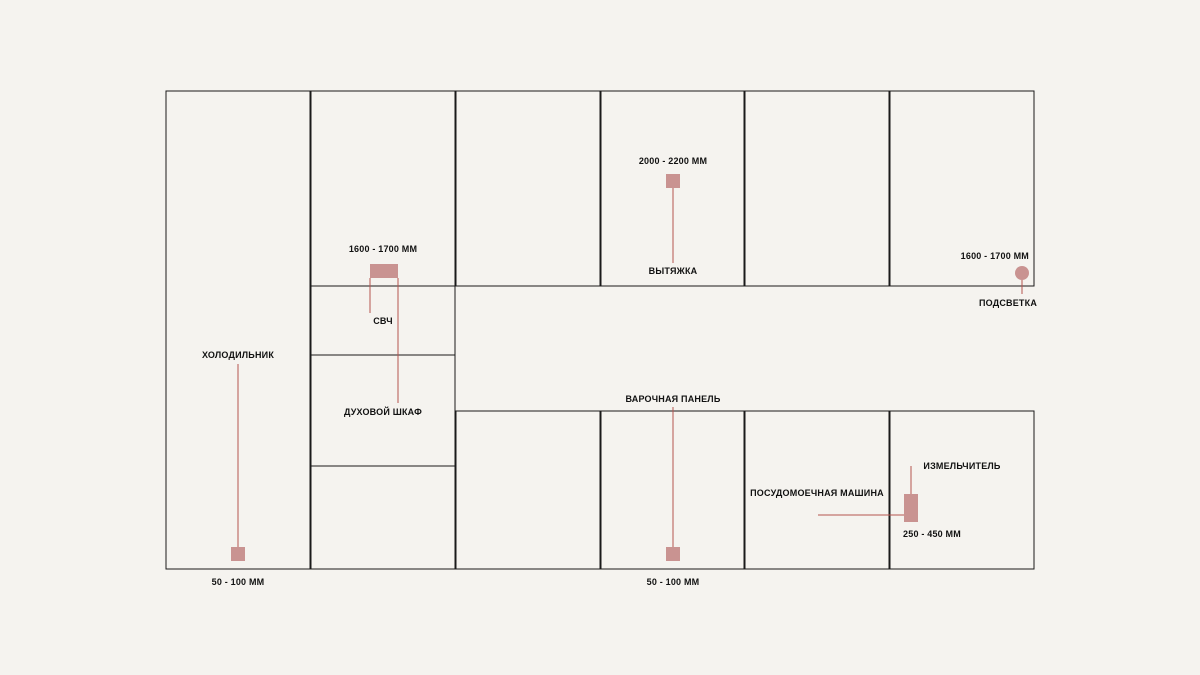 The width and height of the screenshot is (1200, 675). Describe the element at coordinates (673, 582) in the screenshot. I see `cooktop-height-label: 50 - 100 ММ` at that location.